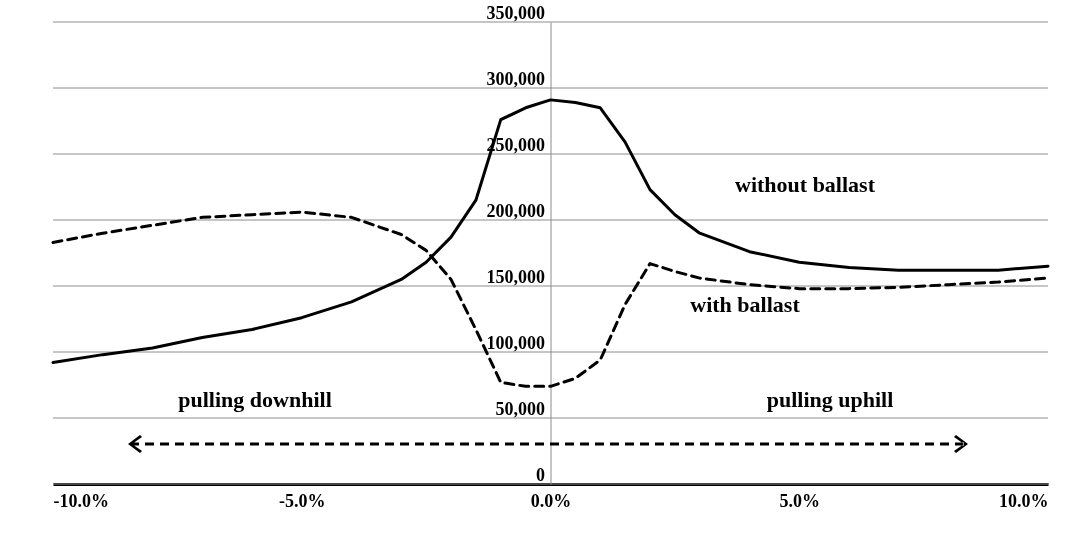  I want to click on x-tick-label: -5.0%, so click(302, 500).